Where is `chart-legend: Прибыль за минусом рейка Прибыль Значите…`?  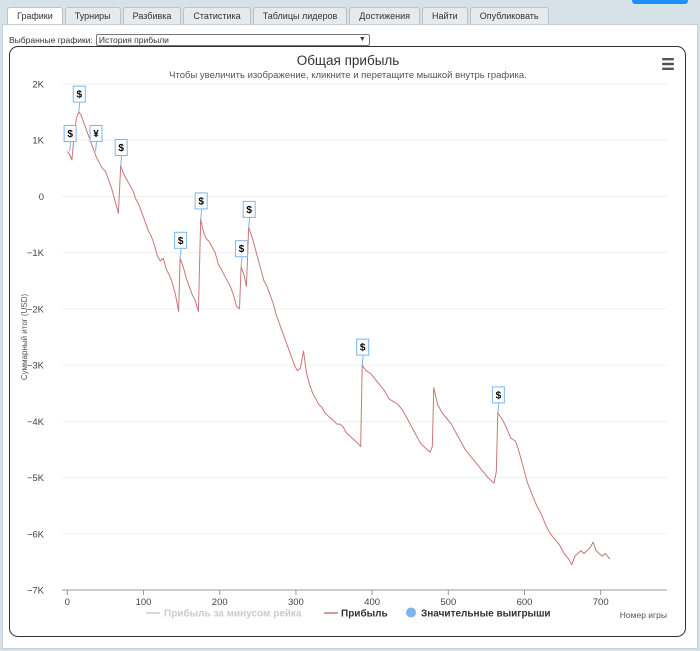 chart-legend: Прибыль за минусом рейка Прибыль Значите… is located at coordinates (348, 613).